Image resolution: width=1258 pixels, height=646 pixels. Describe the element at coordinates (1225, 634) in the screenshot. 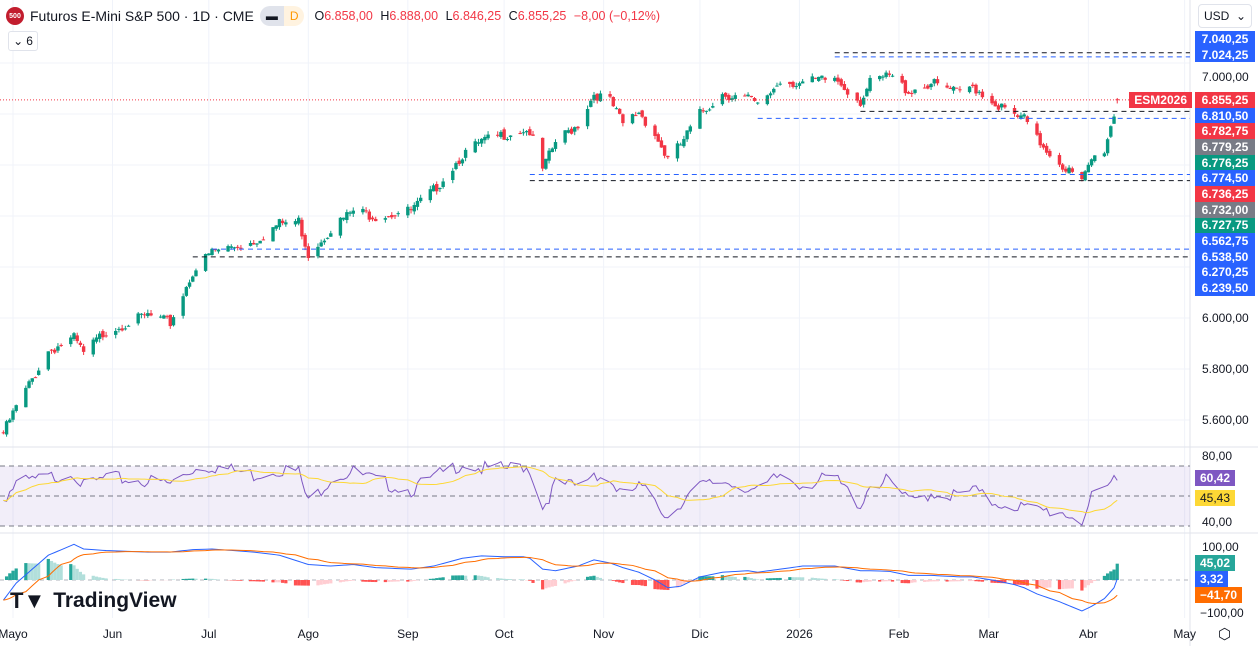

I see `settings-icon: ⬡` at that location.